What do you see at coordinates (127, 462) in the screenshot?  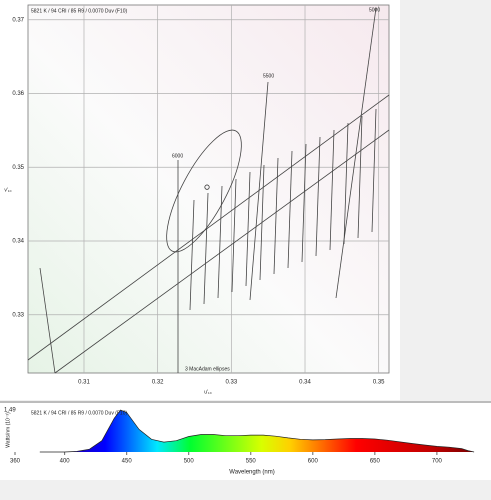 I see `x-tick-label: 450` at bounding box center [127, 462].